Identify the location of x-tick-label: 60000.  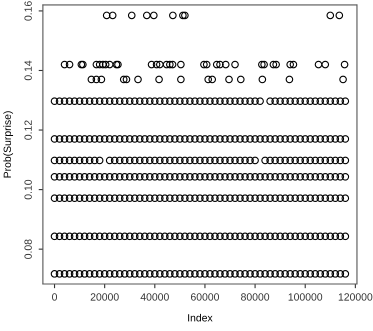
(205, 297).